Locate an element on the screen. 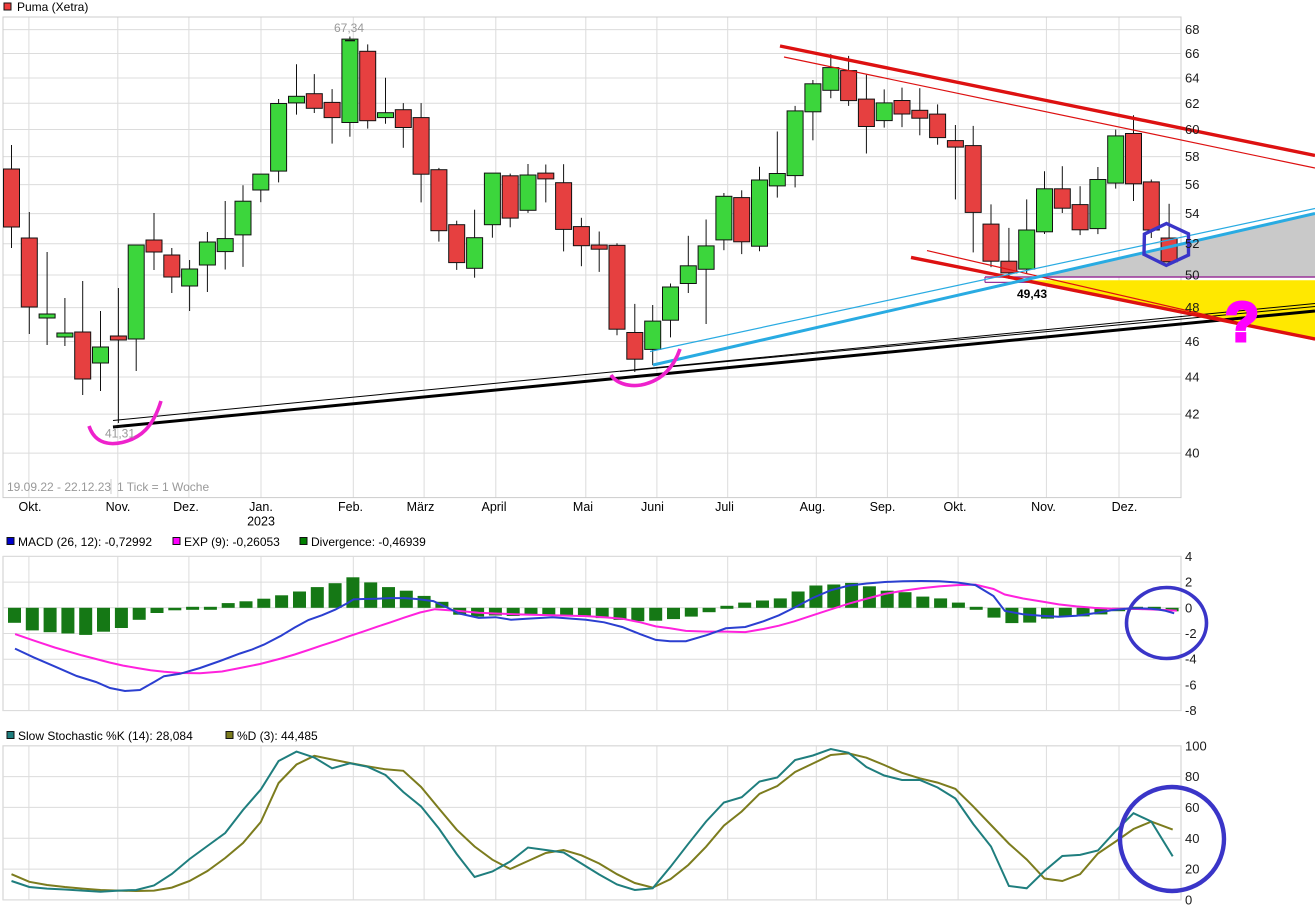  svg-text: 67,34 is located at coordinates (349, 28).